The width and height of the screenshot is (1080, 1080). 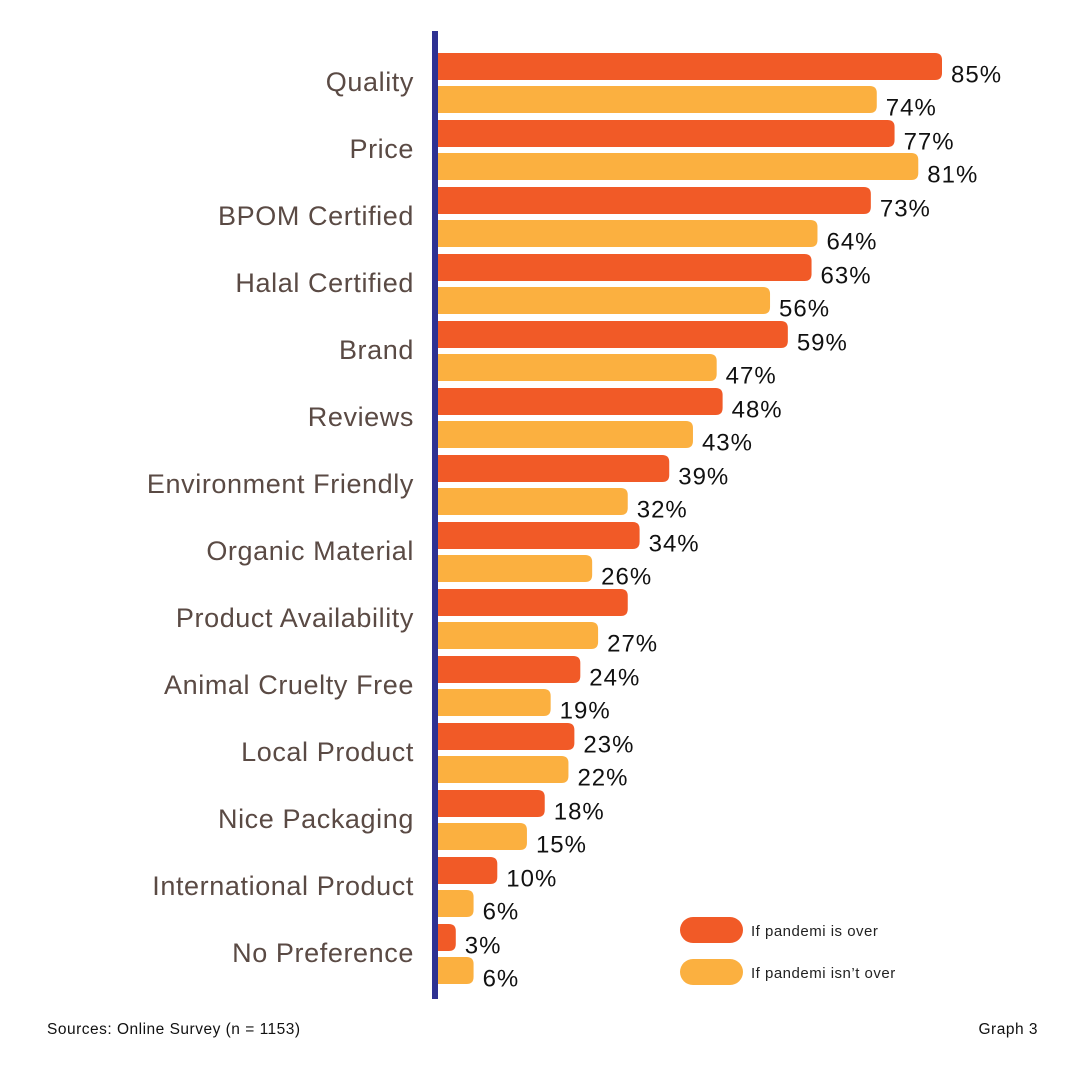 What do you see at coordinates (727, 443) in the screenshot?
I see `data-label-reviews-series-2: 43%` at bounding box center [727, 443].